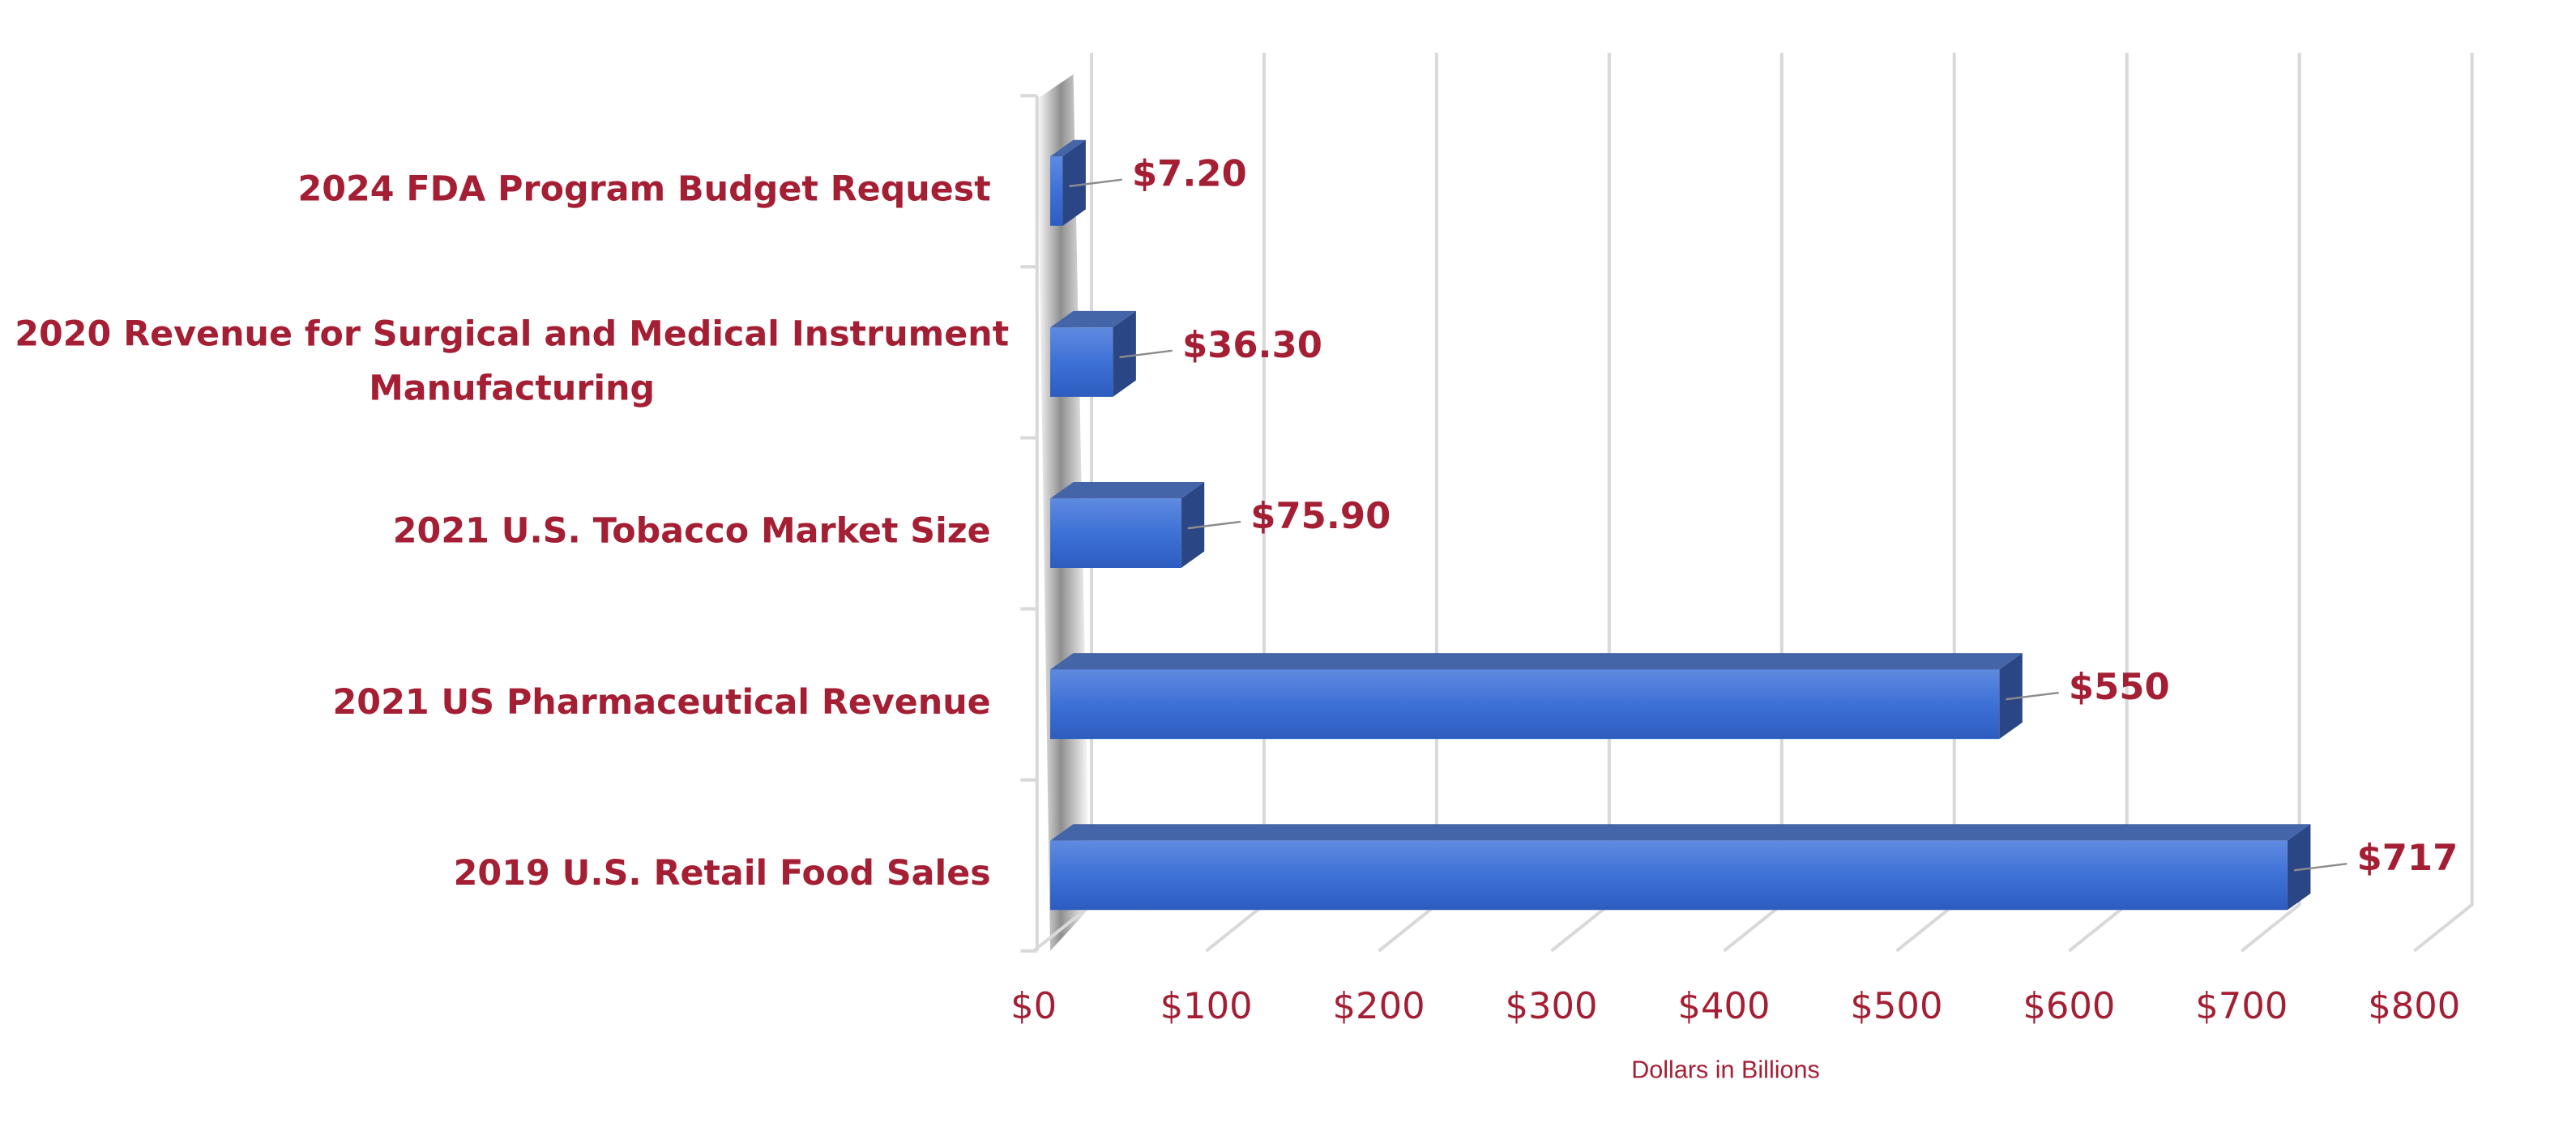 Image resolution: width=2576 pixels, height=1135 pixels. Describe the element at coordinates (1896, 1005) in the screenshot. I see `x-tick-label: $500` at that location.